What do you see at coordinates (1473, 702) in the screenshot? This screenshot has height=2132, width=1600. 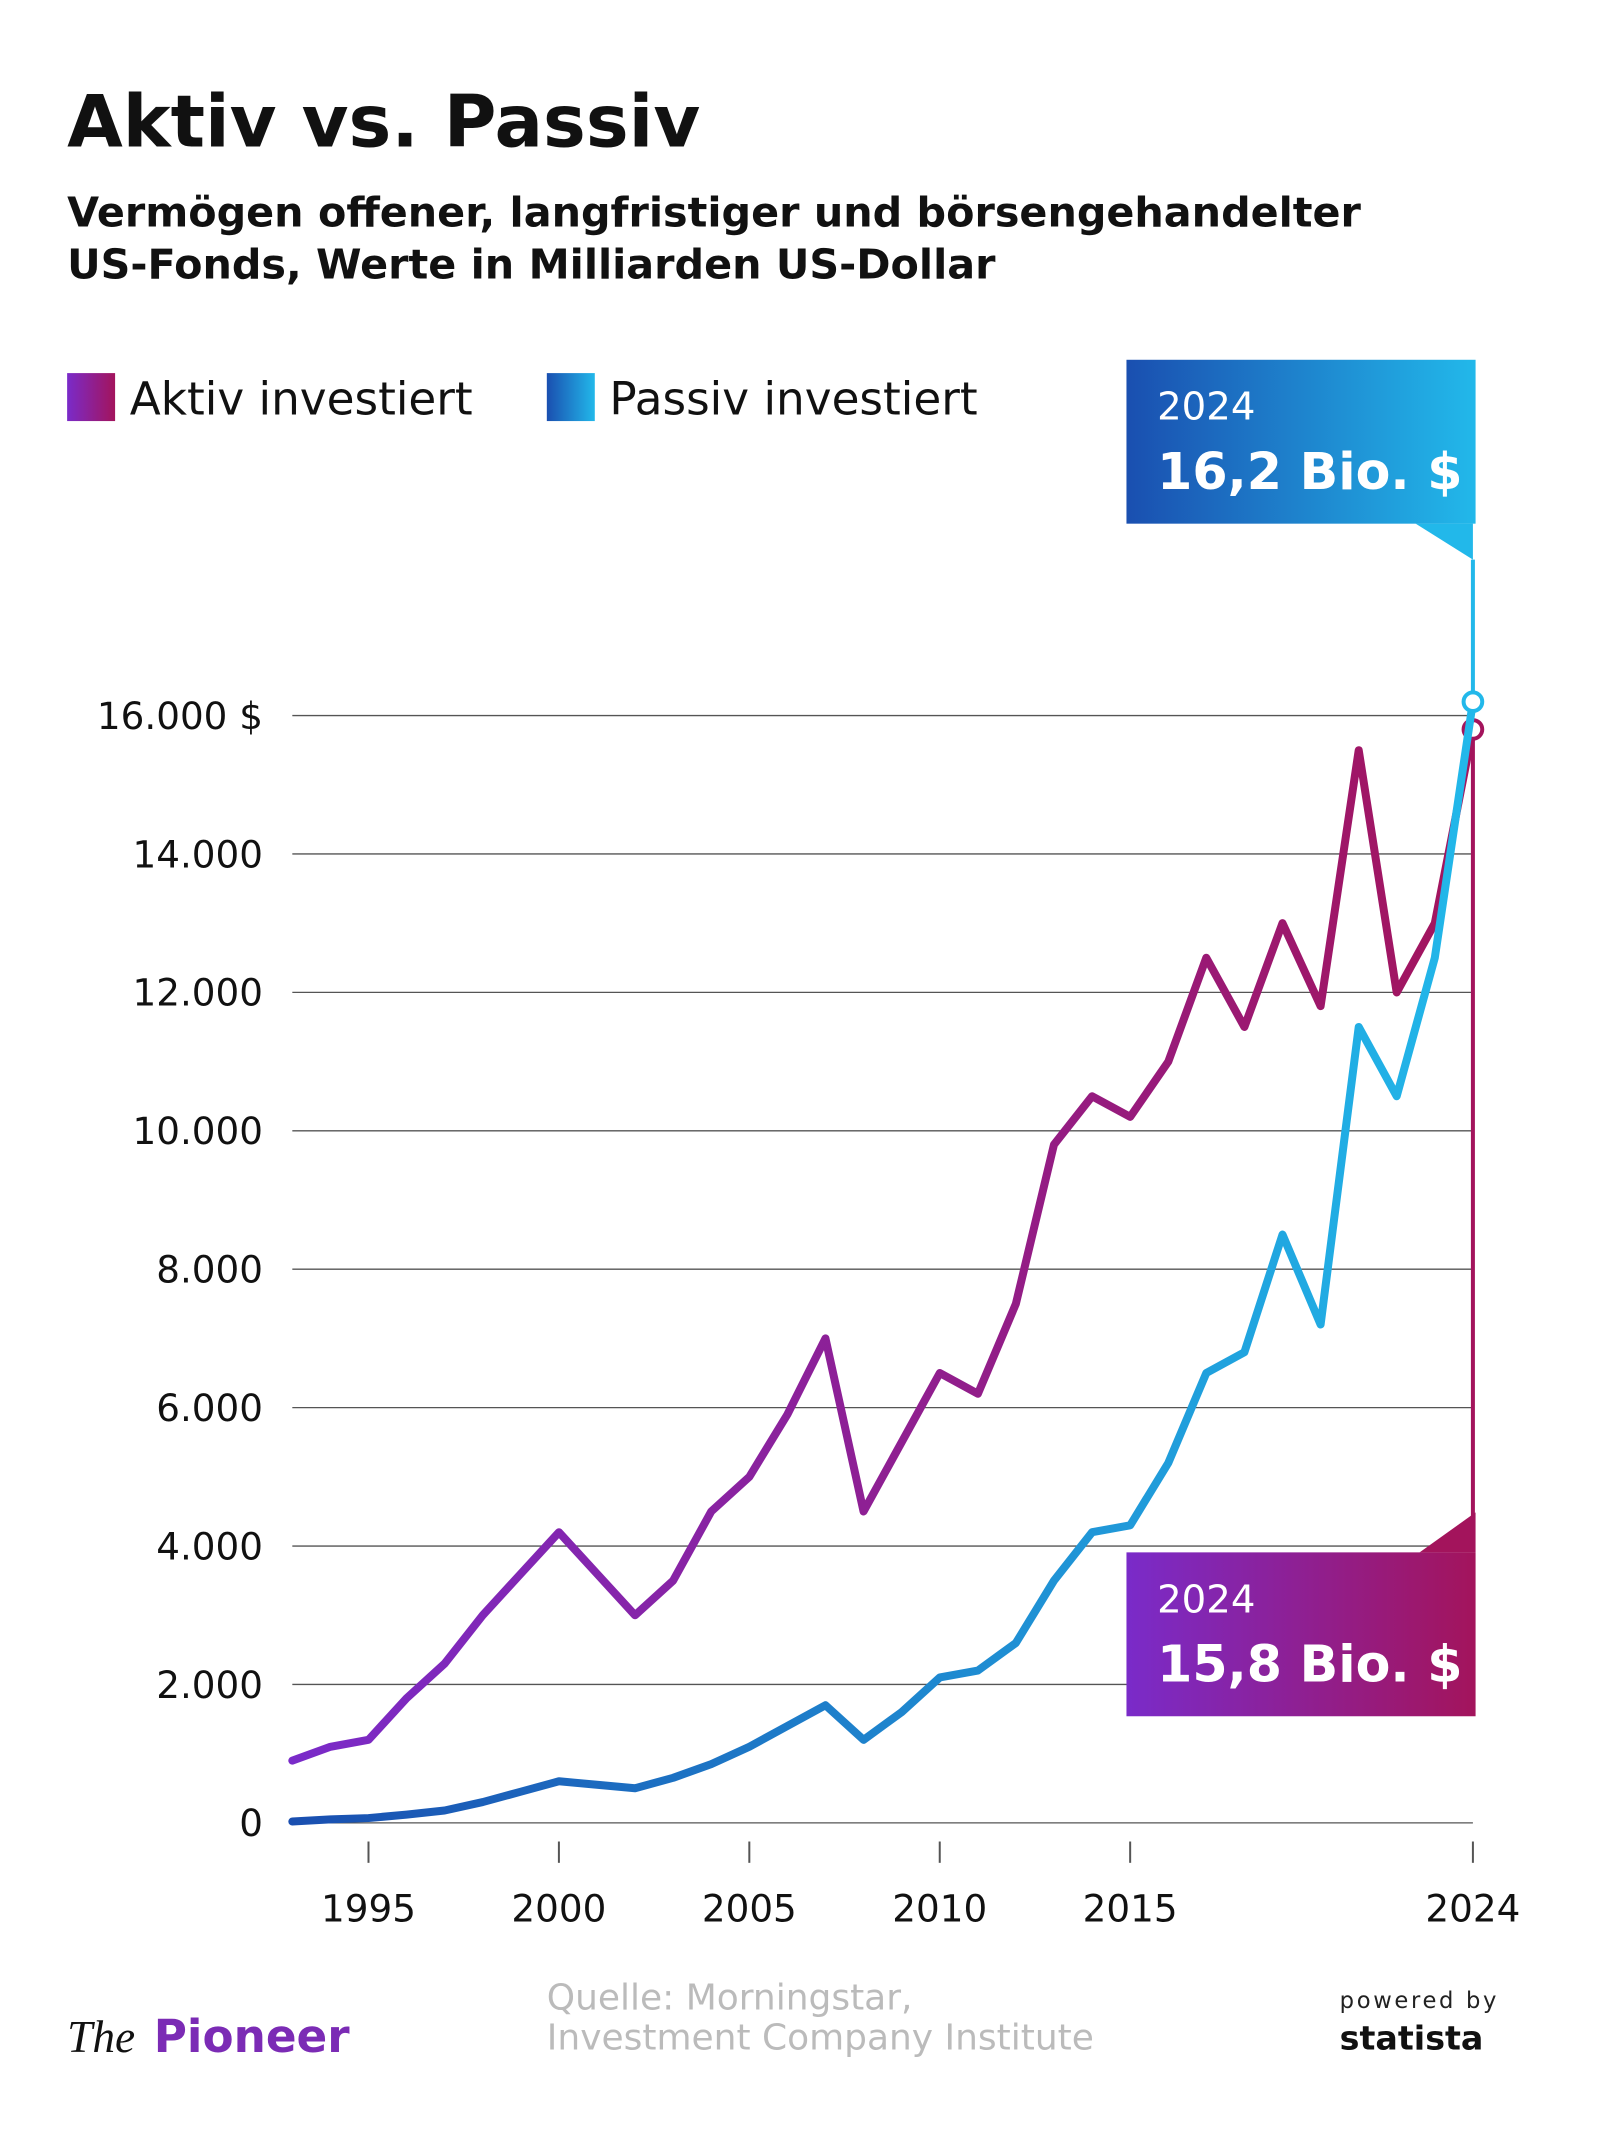 I see `end-marker` at bounding box center [1473, 702].